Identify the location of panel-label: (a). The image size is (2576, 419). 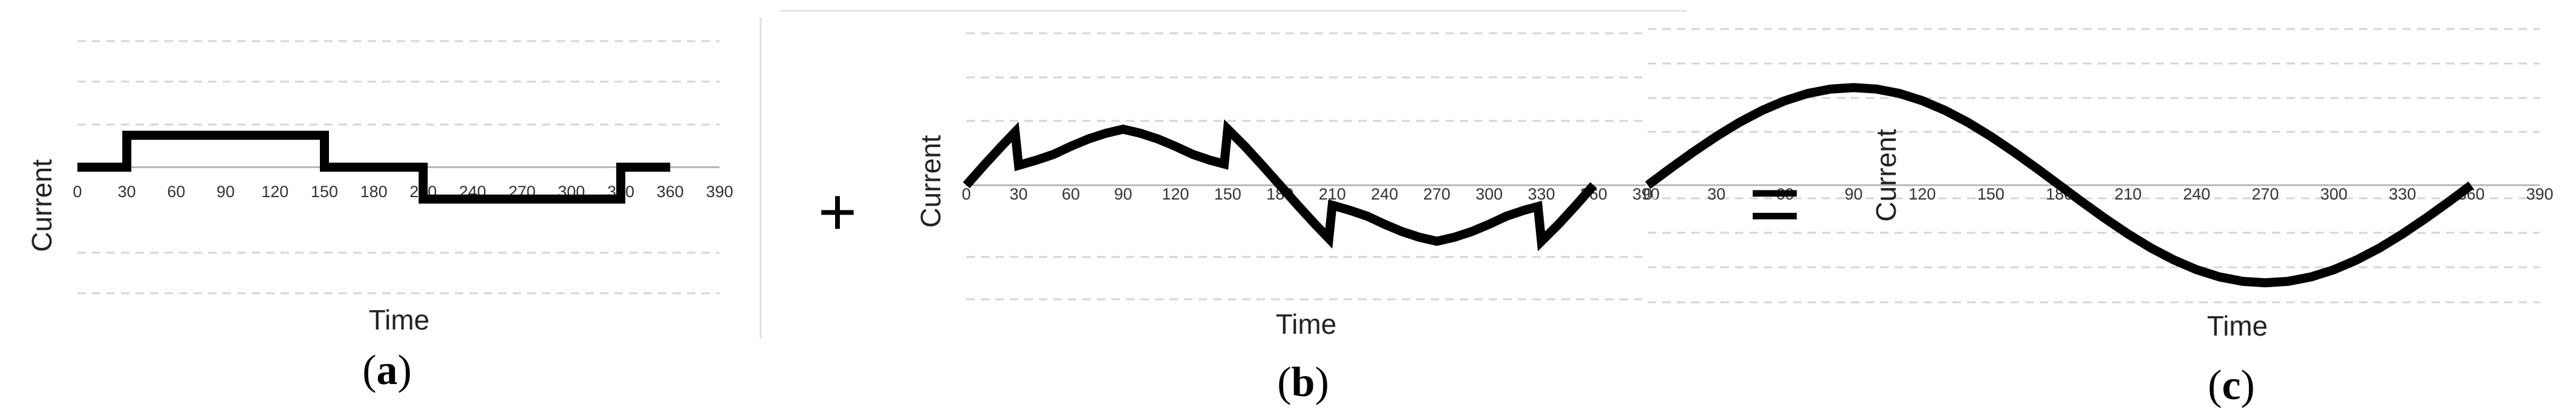
(387, 371).